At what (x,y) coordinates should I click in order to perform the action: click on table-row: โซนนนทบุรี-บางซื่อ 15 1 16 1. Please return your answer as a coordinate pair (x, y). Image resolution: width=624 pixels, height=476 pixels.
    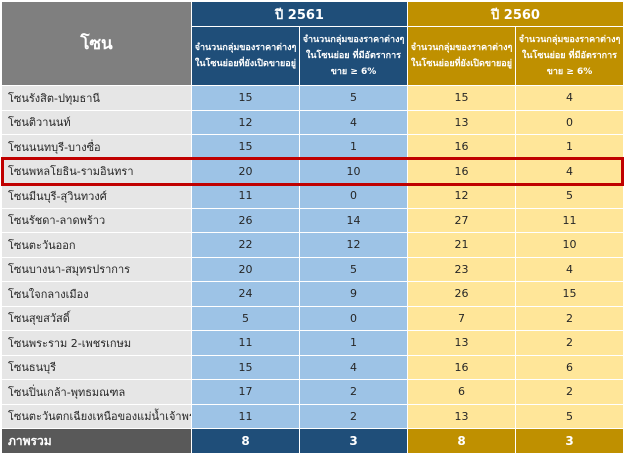
    Looking at the image, I should click on (312, 147).